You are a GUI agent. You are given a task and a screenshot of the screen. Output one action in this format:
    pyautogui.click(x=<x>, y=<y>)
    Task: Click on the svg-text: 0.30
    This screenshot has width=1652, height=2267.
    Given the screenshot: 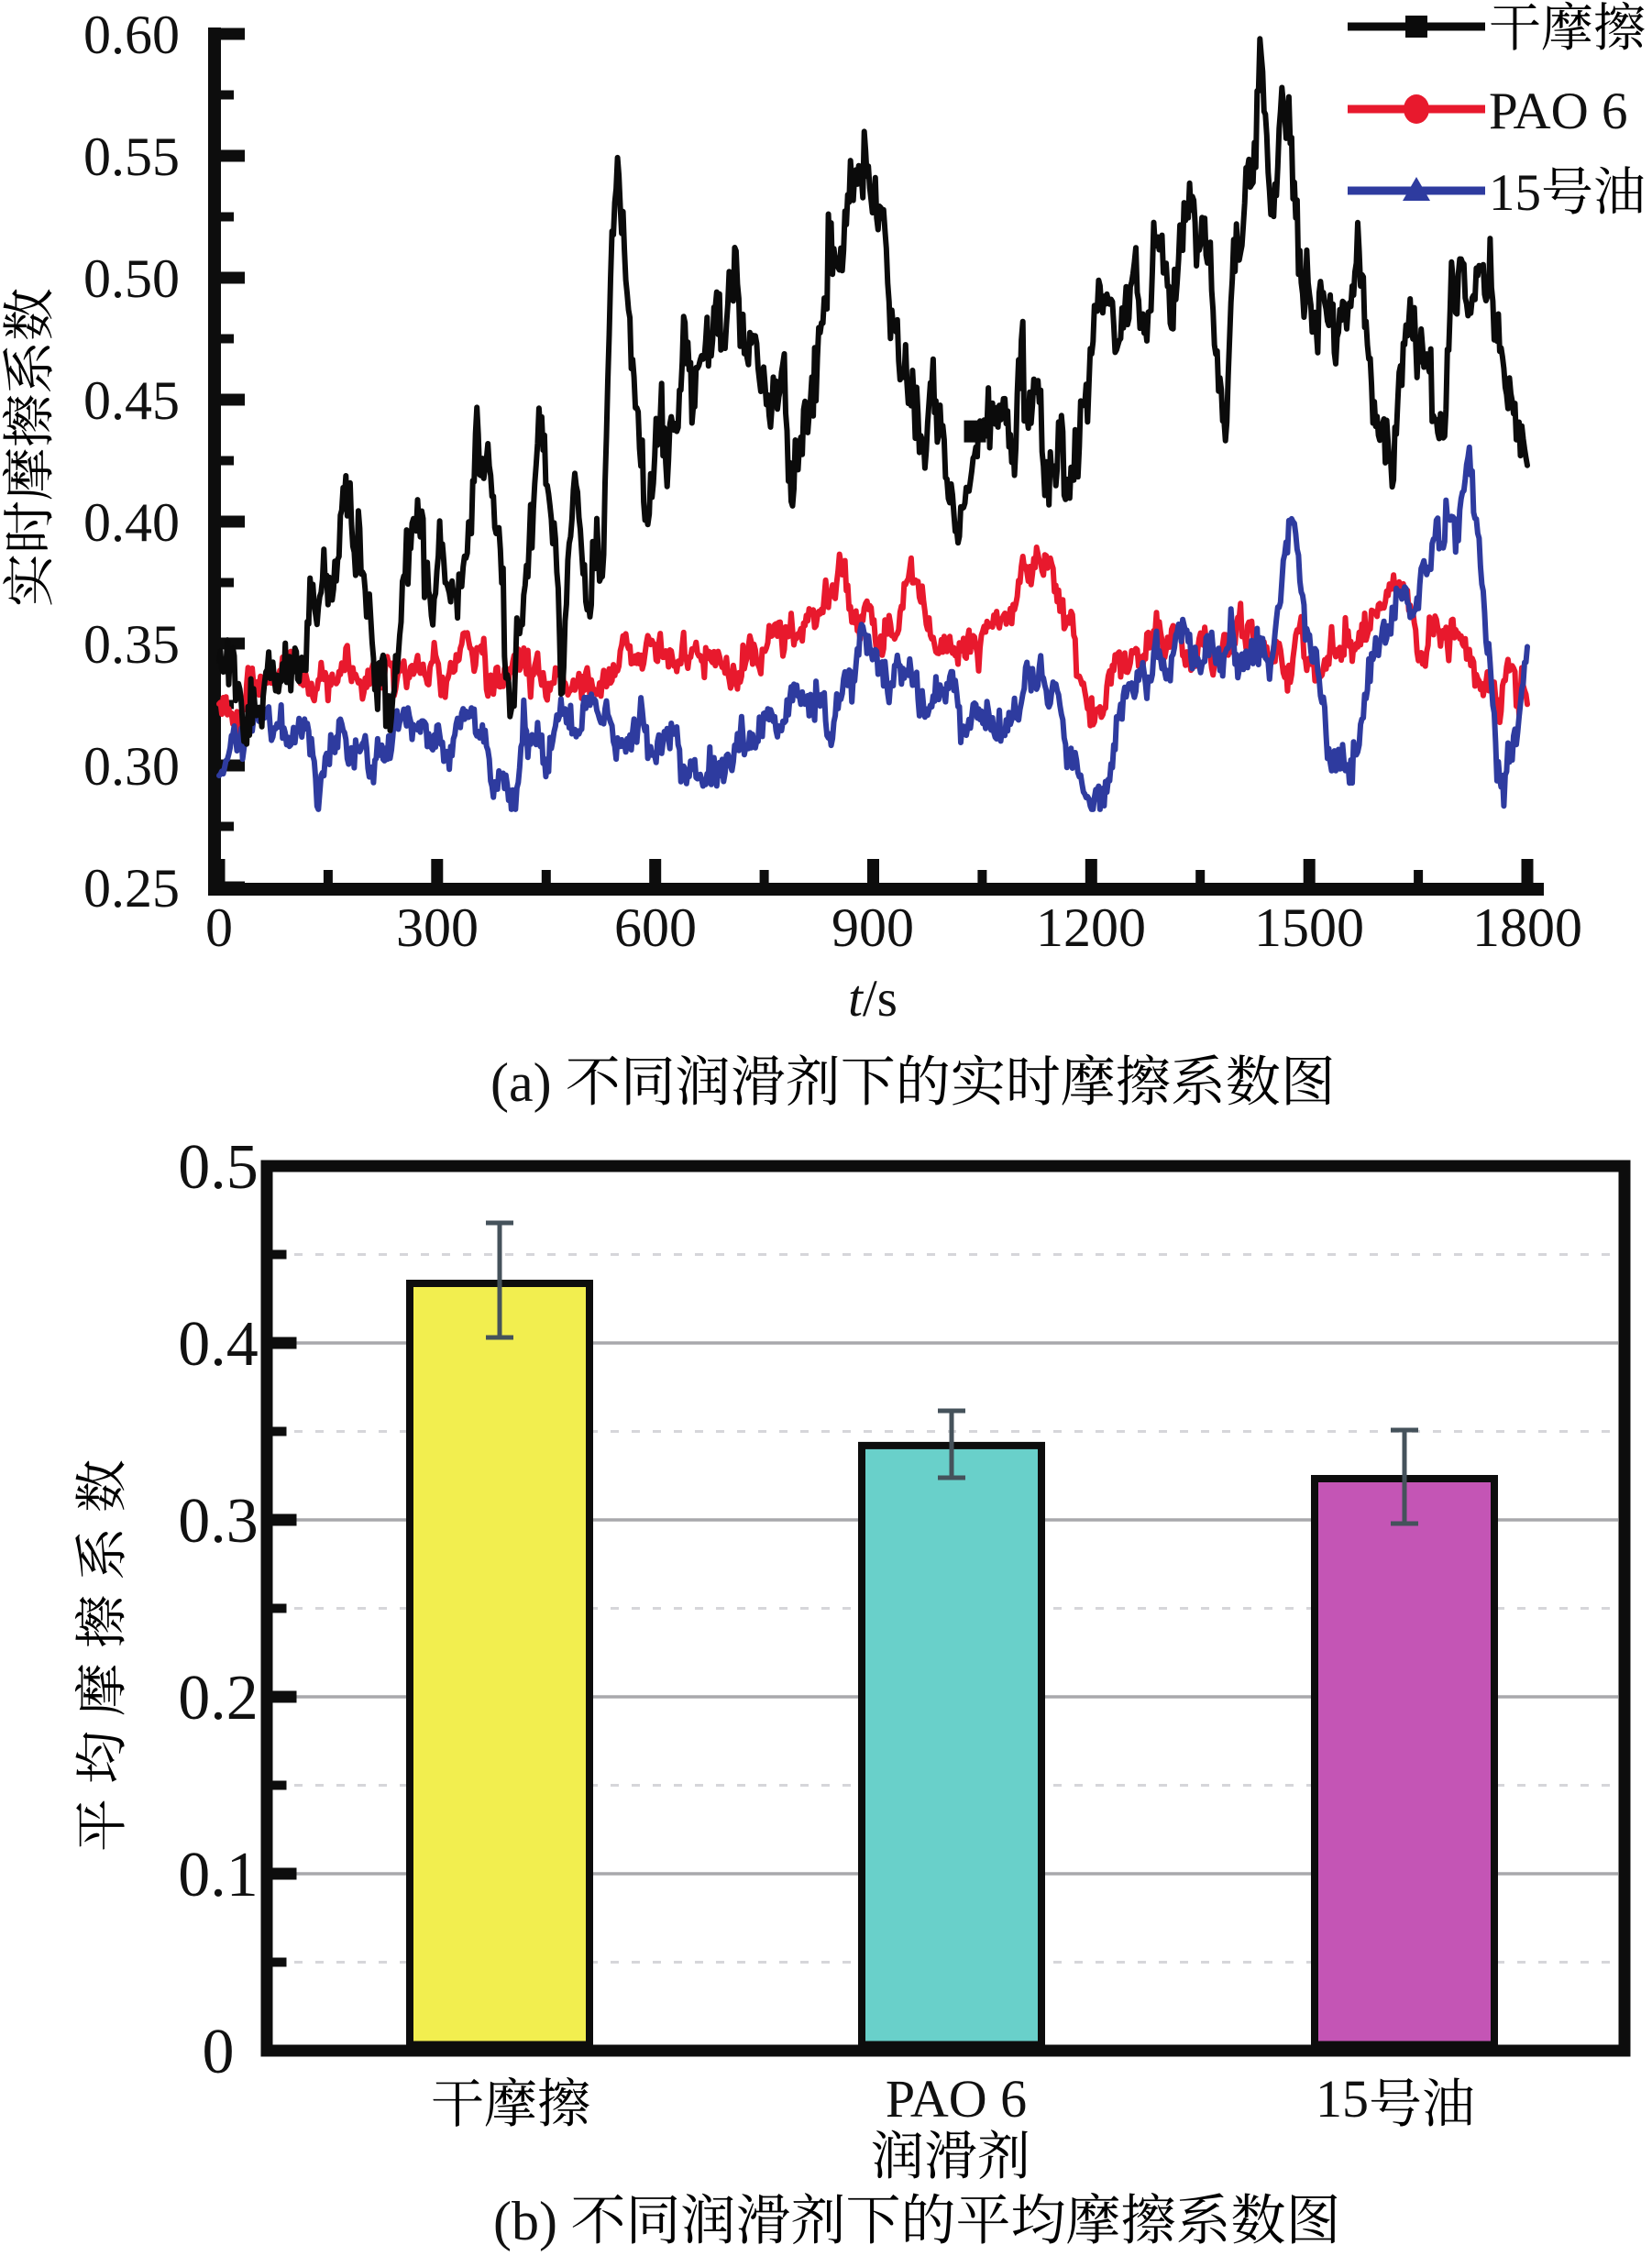 What is the action you would take?
    pyautogui.click(x=131, y=767)
    